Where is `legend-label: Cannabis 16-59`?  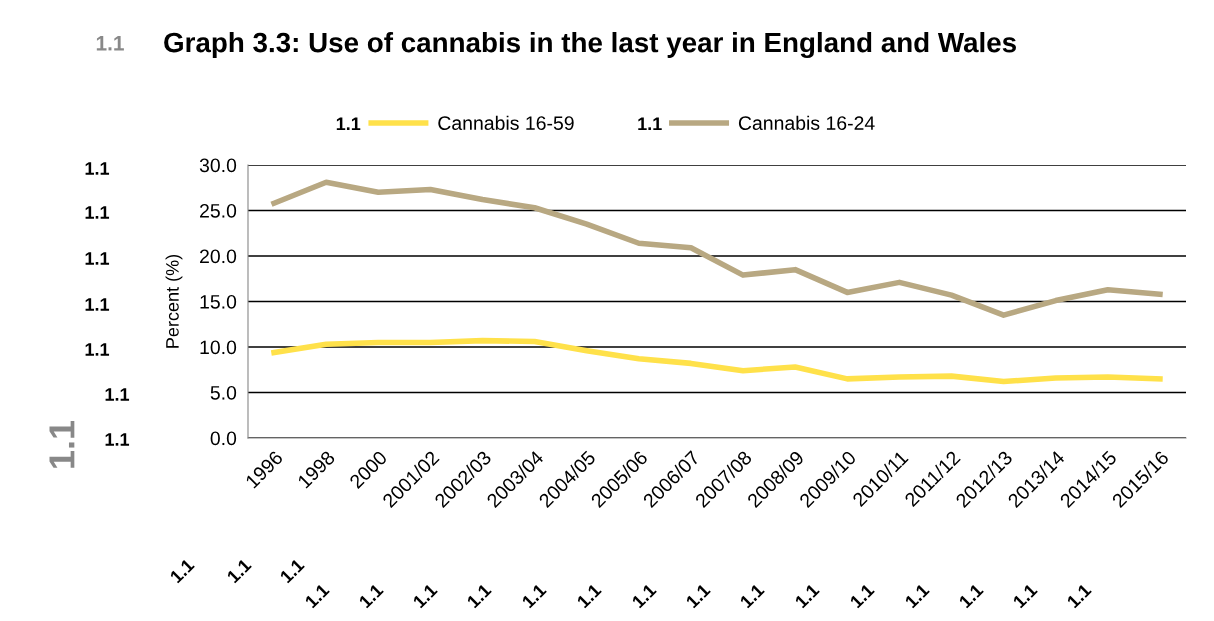
legend-label: Cannabis 16-59 is located at coordinates (506, 123).